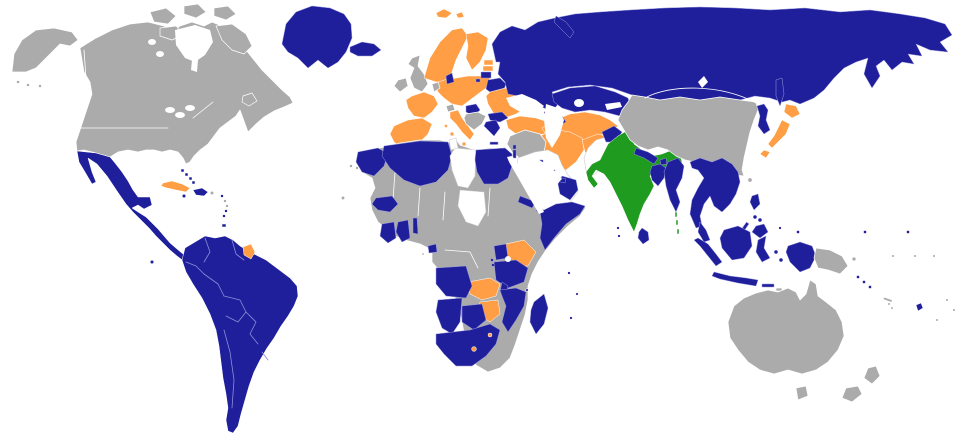 Image resolution: width=960 pixels, height=440 pixels. Describe the element at coordinates (484, 289) in the screenshot. I see `region-zambia` at that location.